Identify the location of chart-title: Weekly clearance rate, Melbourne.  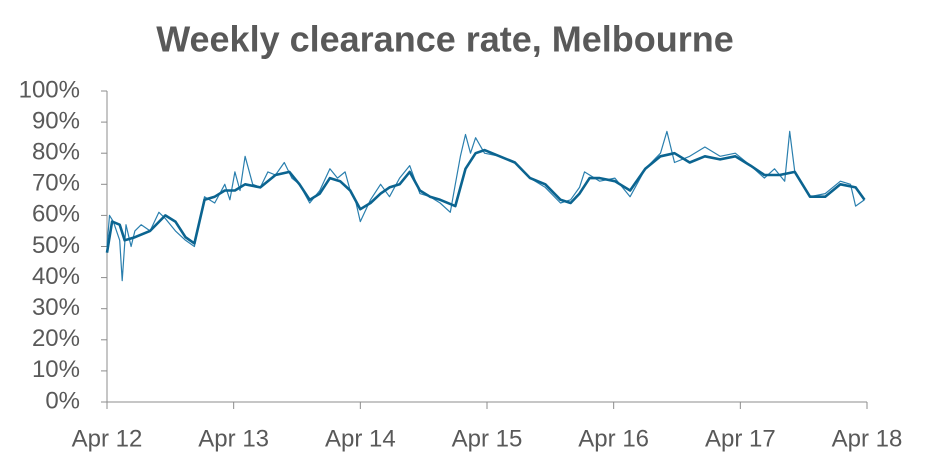
(445, 39).